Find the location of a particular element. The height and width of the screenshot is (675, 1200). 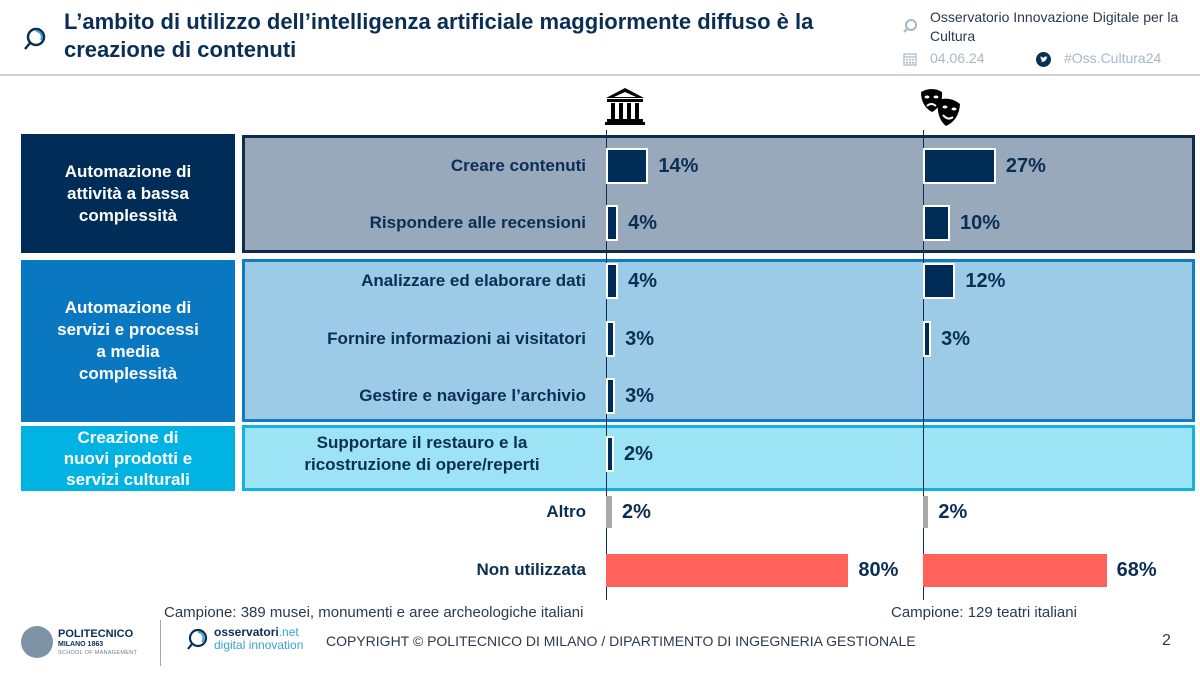

category-label-line: Creazione di is located at coordinates (128, 437).